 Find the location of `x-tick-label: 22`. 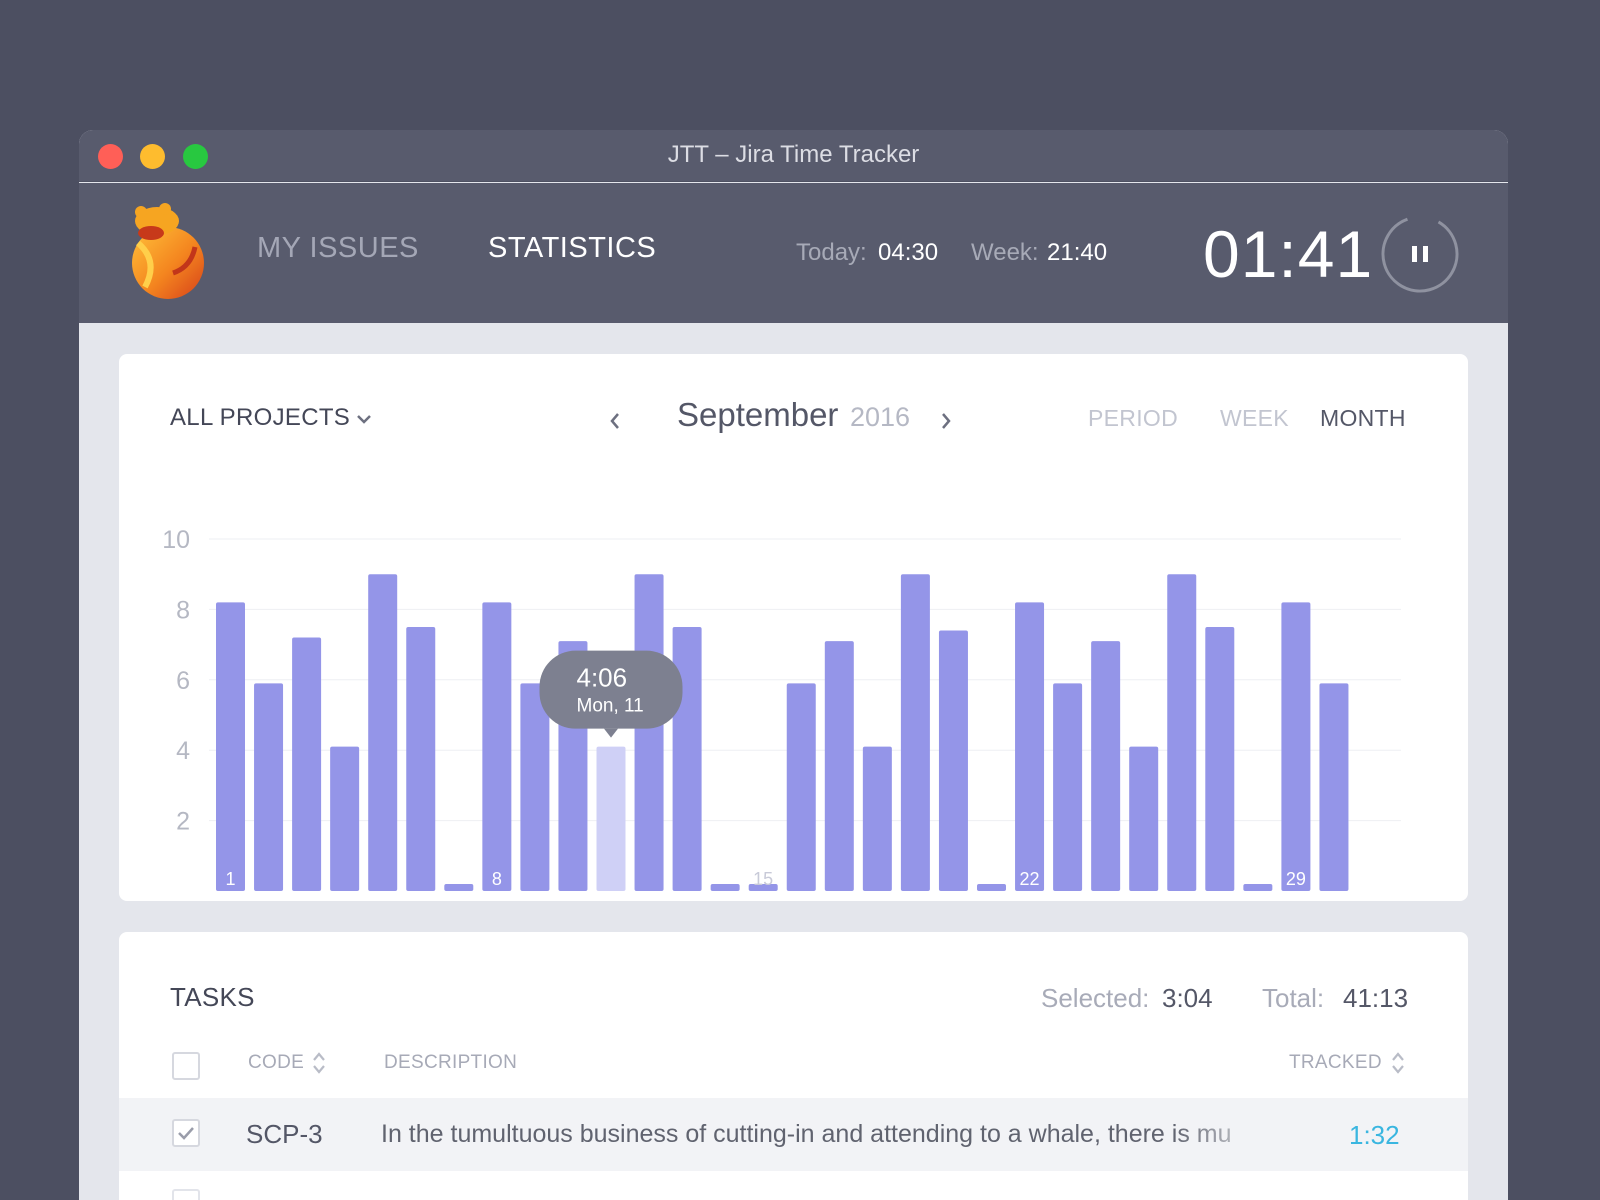

x-tick-label: 22 is located at coordinates (1030, 879).